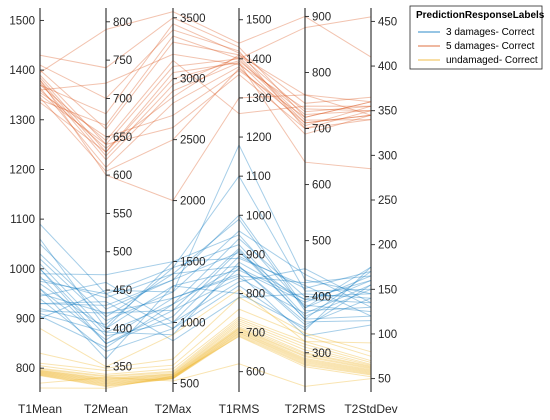 Image resolution: width=550 pixels, height=420 pixels. Describe the element at coordinates (255, 373) in the screenshot. I see `tick-label-3-0: 600` at that location.